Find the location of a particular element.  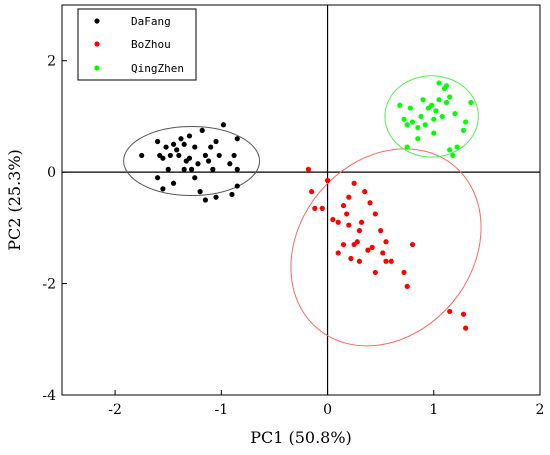

x-tick-label: -2 is located at coordinates (115, 410).